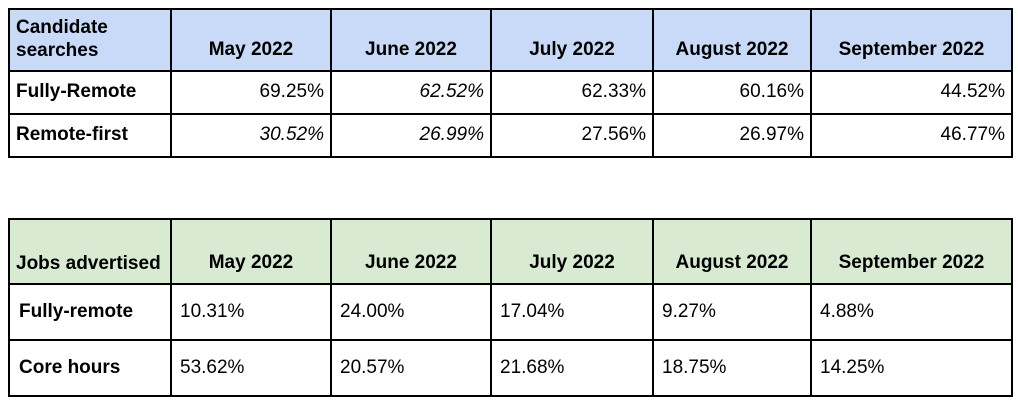  Describe the element at coordinates (911, 368) in the screenshot. I see `cell-value: 14.25%` at that location.